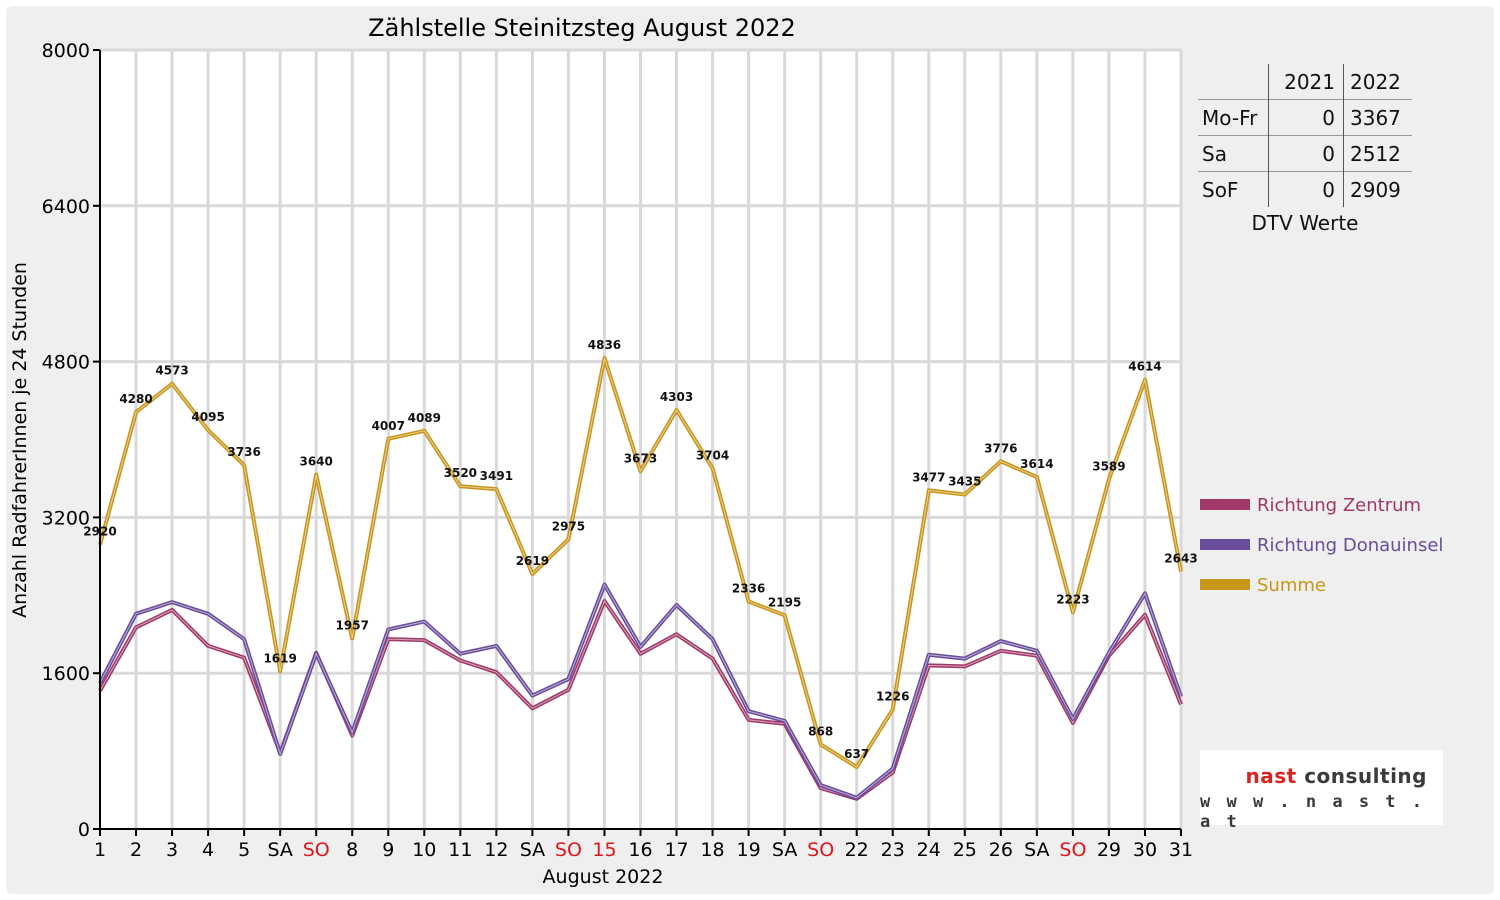  What do you see at coordinates (1233, 189) in the screenshot?
I see `dtv-row-label: SoF` at bounding box center [1233, 189].